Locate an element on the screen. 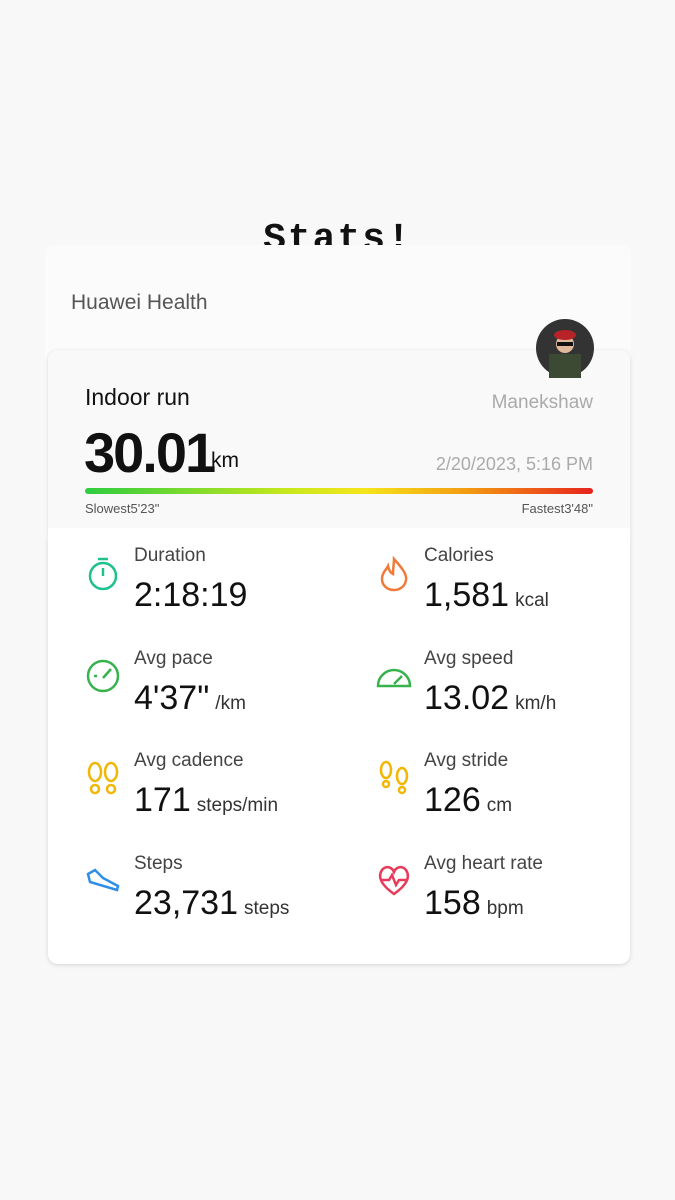  distance: 30.01 is located at coordinates (150, 452).